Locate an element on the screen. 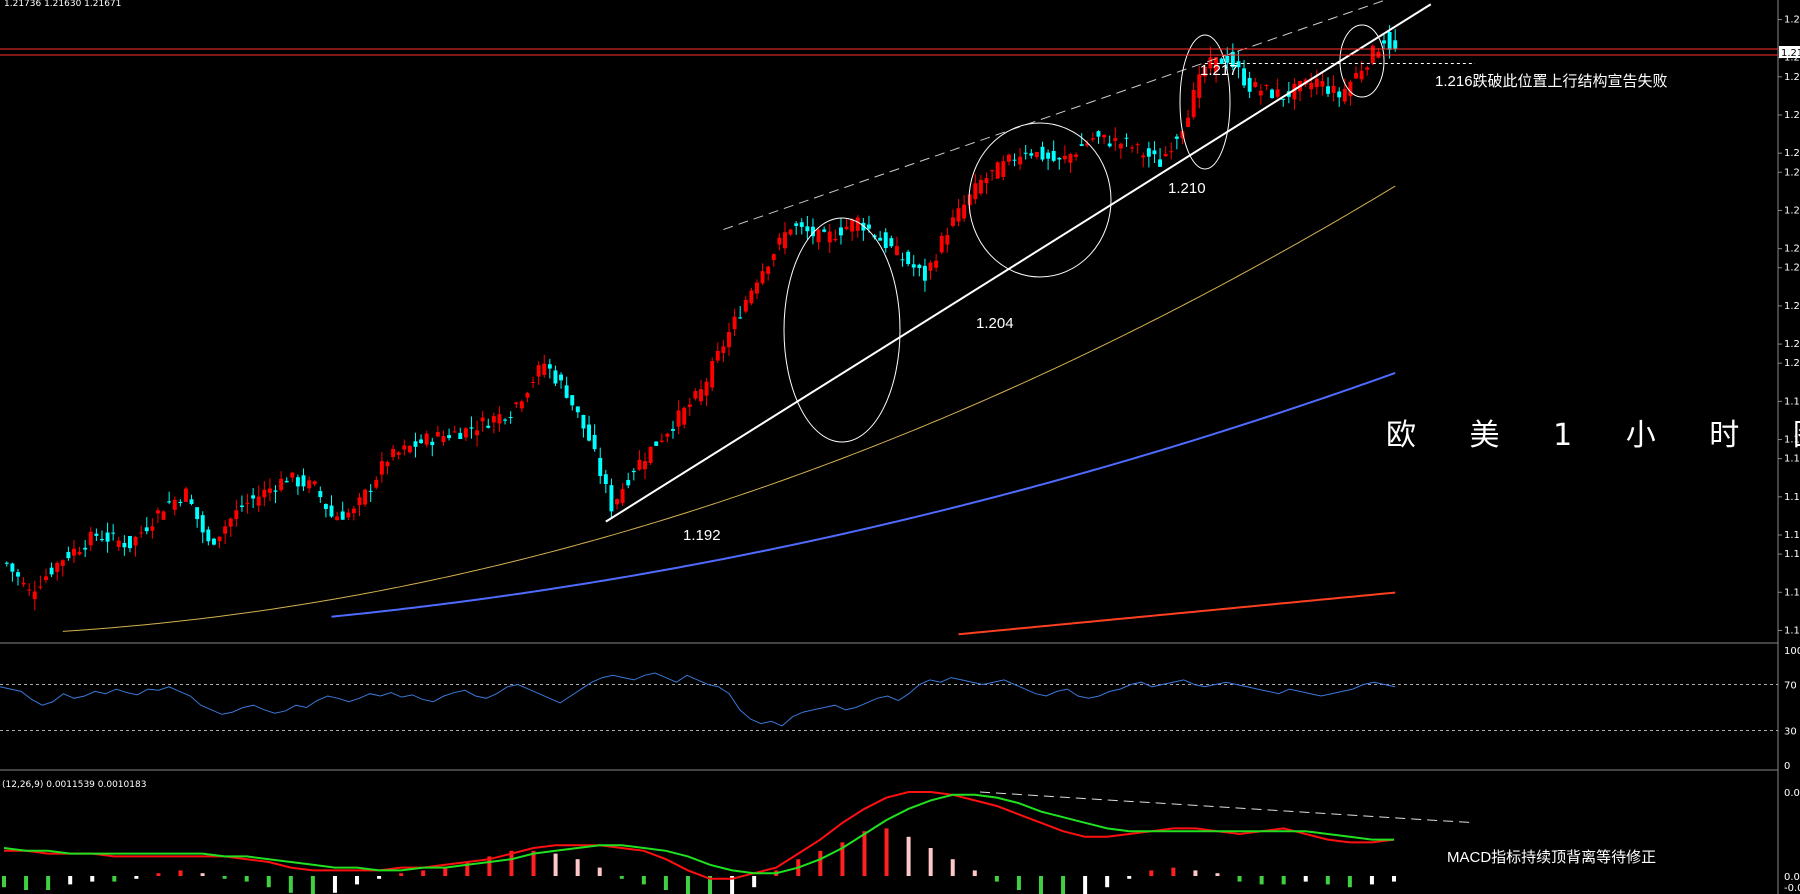  rsi-tick-label: 100 is located at coordinates (1792, 651).